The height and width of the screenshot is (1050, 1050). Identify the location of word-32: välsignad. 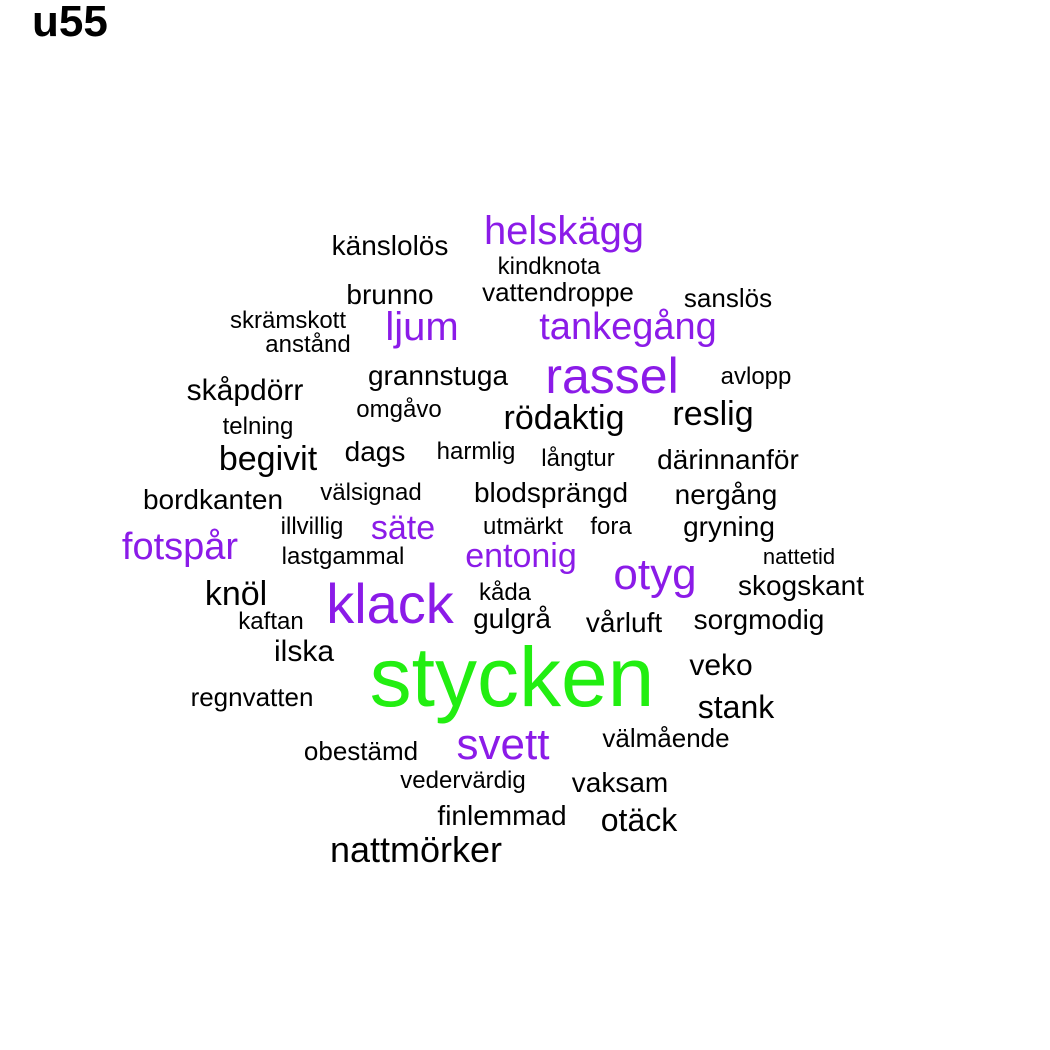
(371, 492).